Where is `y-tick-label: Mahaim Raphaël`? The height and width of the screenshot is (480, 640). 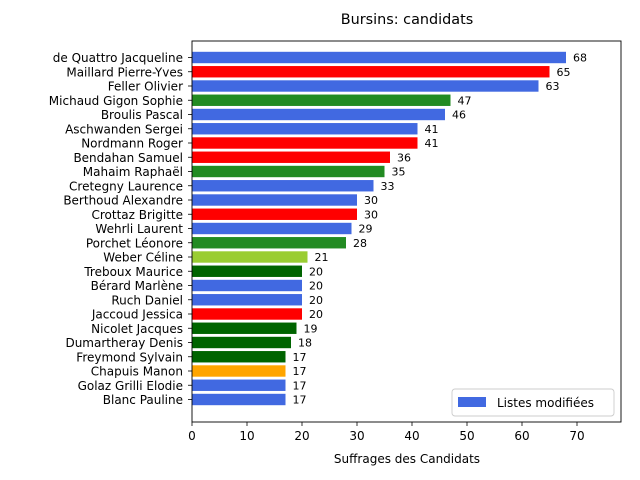
y-tick-label: Mahaim Raphaël is located at coordinates (133, 172).